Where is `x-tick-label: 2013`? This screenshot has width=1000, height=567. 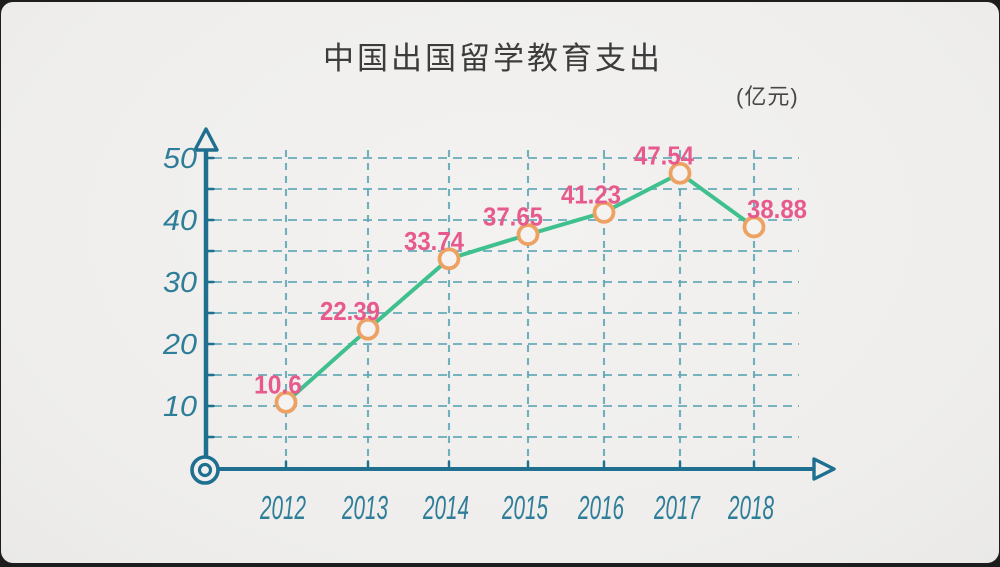
x-tick-label: 2013 is located at coordinates (364, 507).